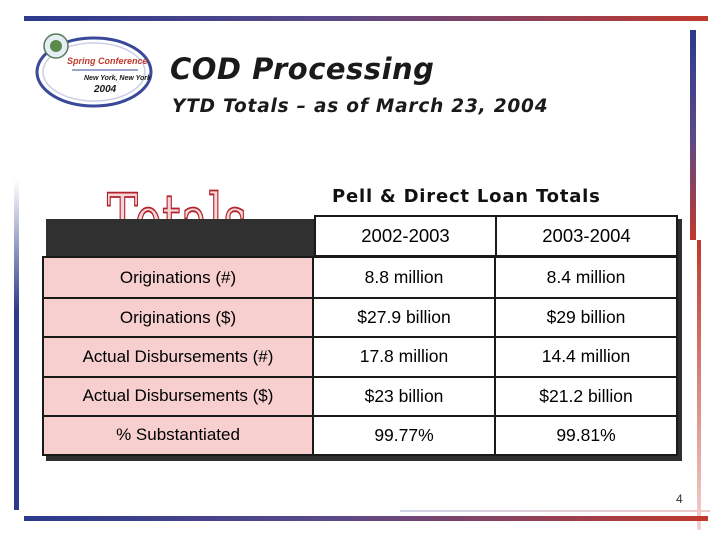  I want to click on table-cell: 99.81%, so click(585, 435).